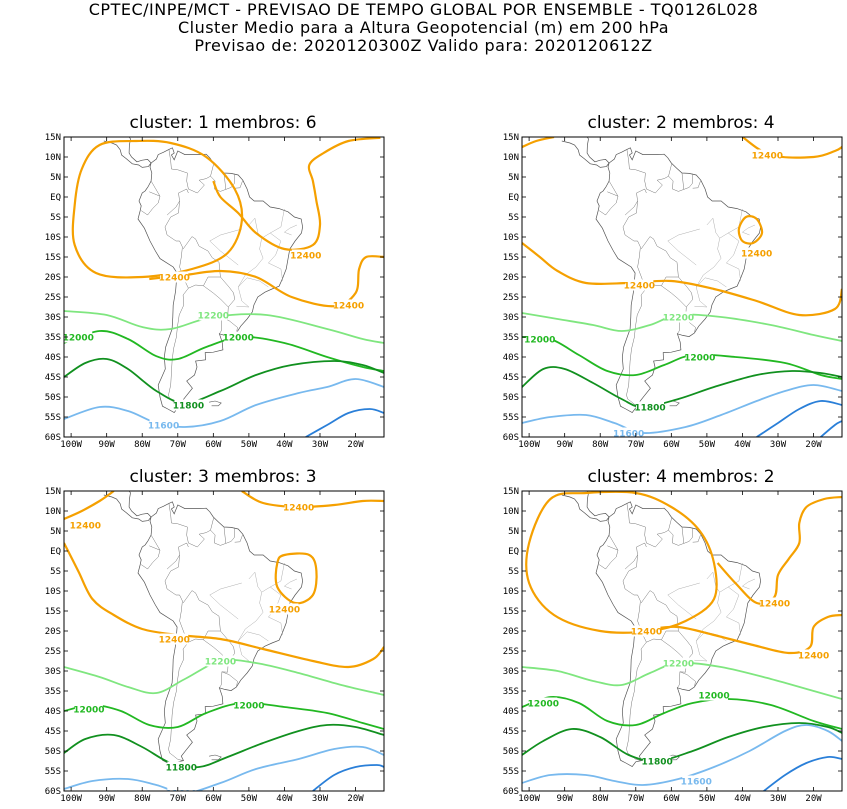 This screenshot has height=809, width=847. Describe the element at coordinates (53, 612) in the screenshot. I see `lat-tick-label: 15S` at that location.